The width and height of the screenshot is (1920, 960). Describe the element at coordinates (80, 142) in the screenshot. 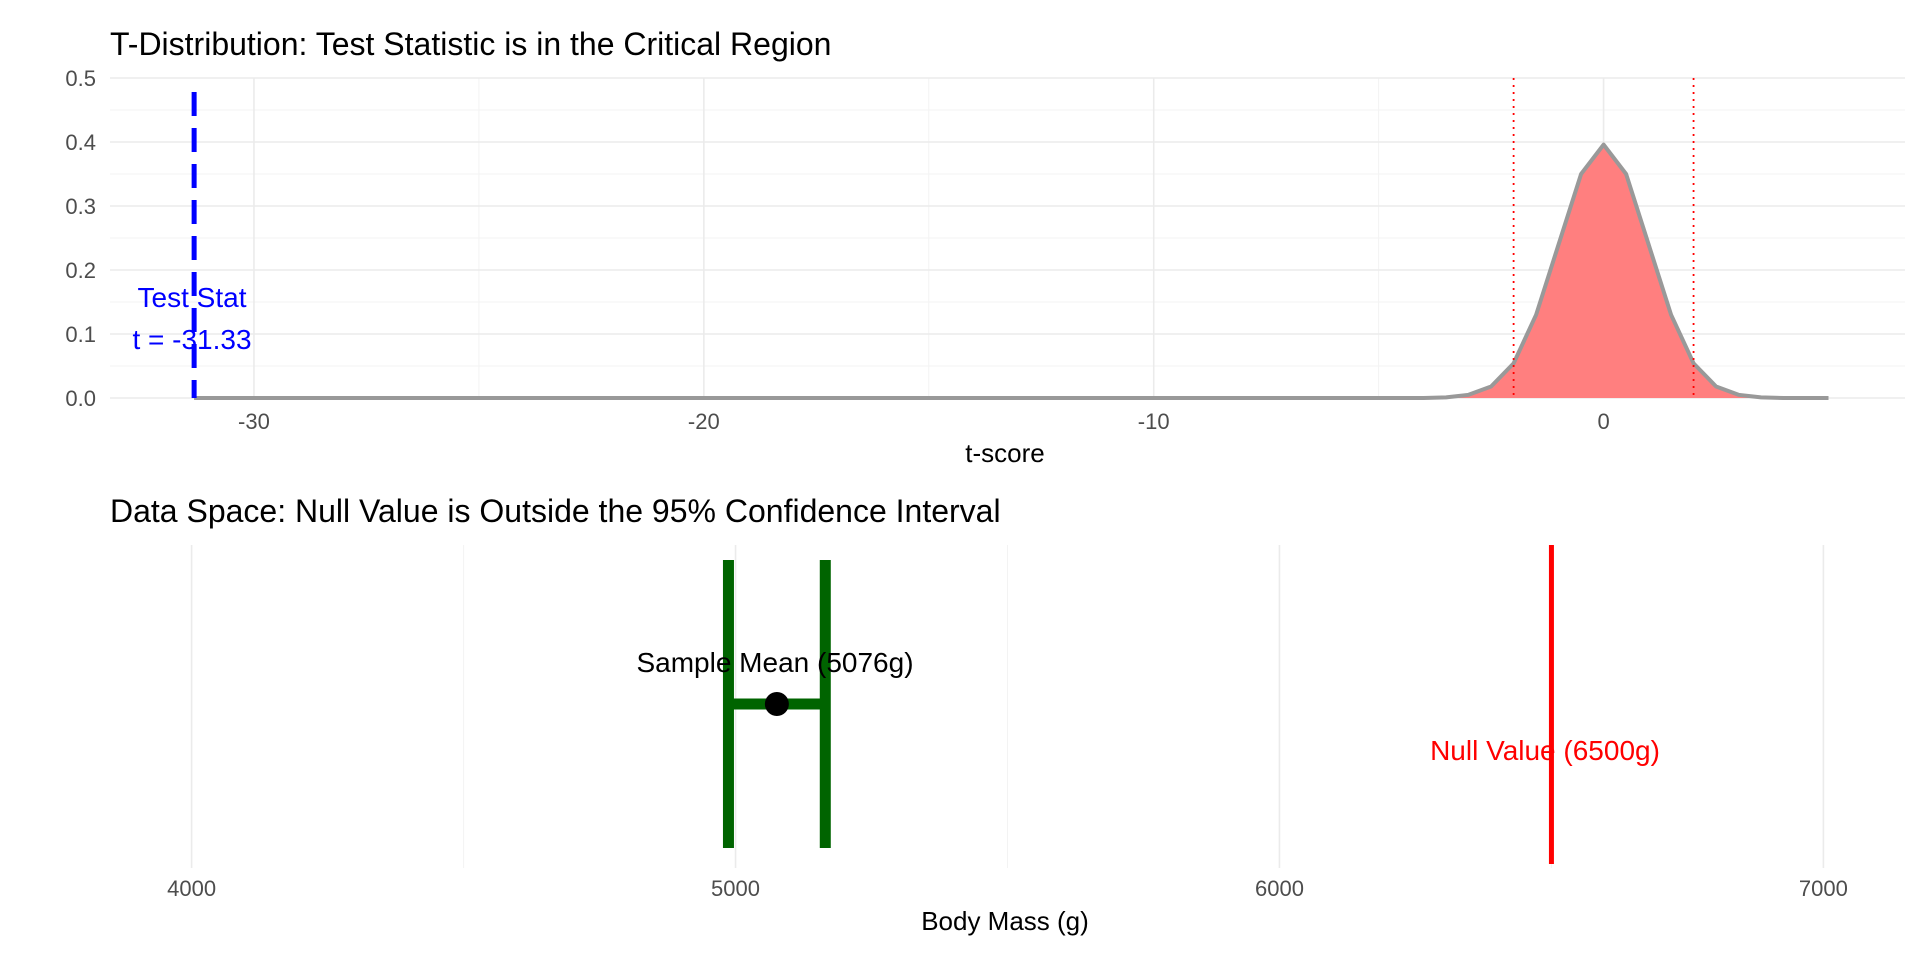

I see `y-tick-label: 0.4` at that location.